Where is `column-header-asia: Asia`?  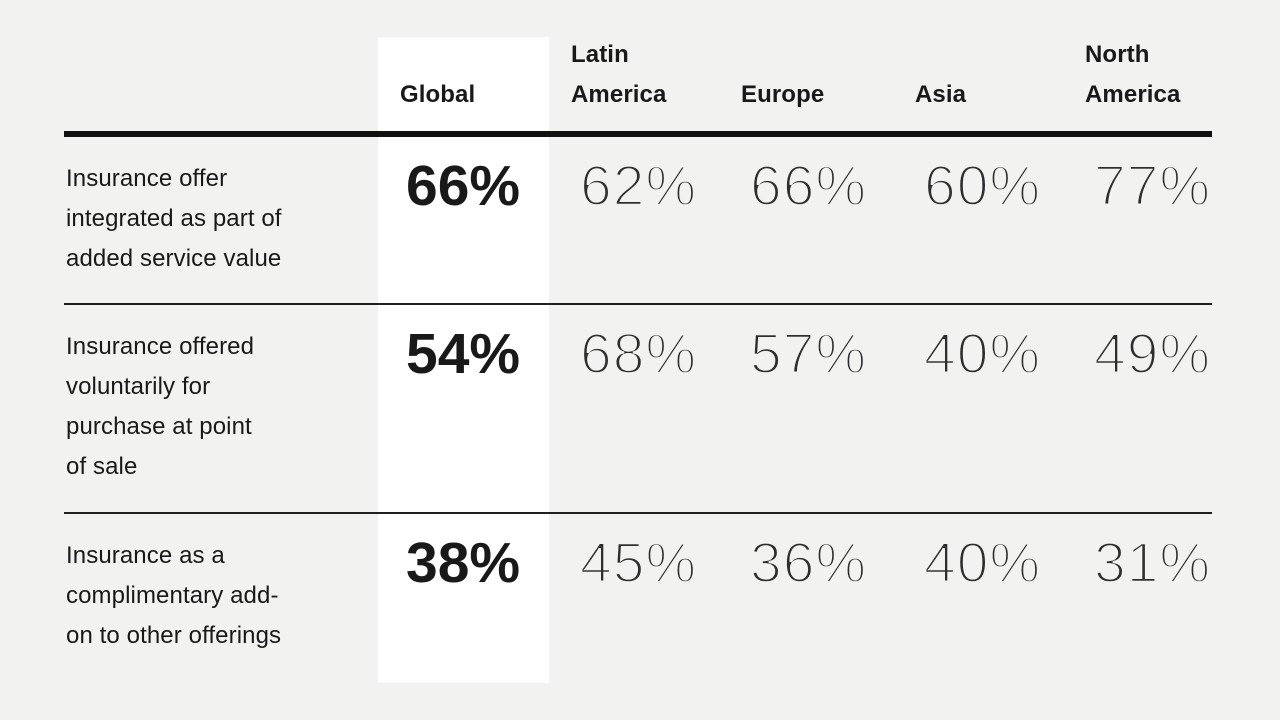 column-header-asia: Asia is located at coordinates (941, 94).